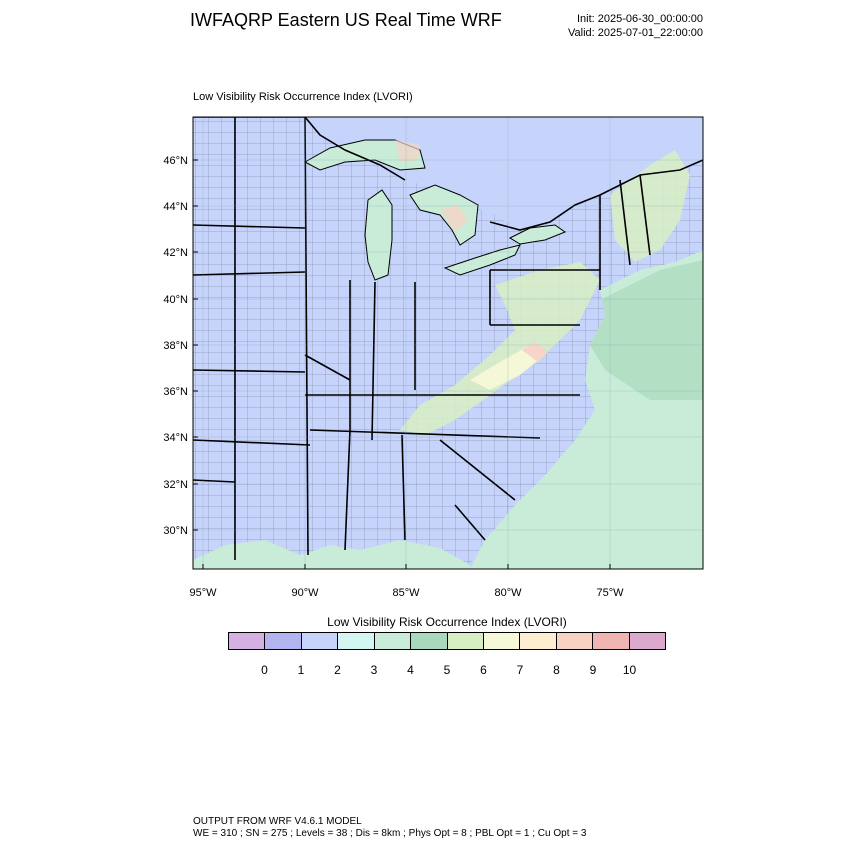  I want to click on lon-label: 80°W, so click(508, 593).